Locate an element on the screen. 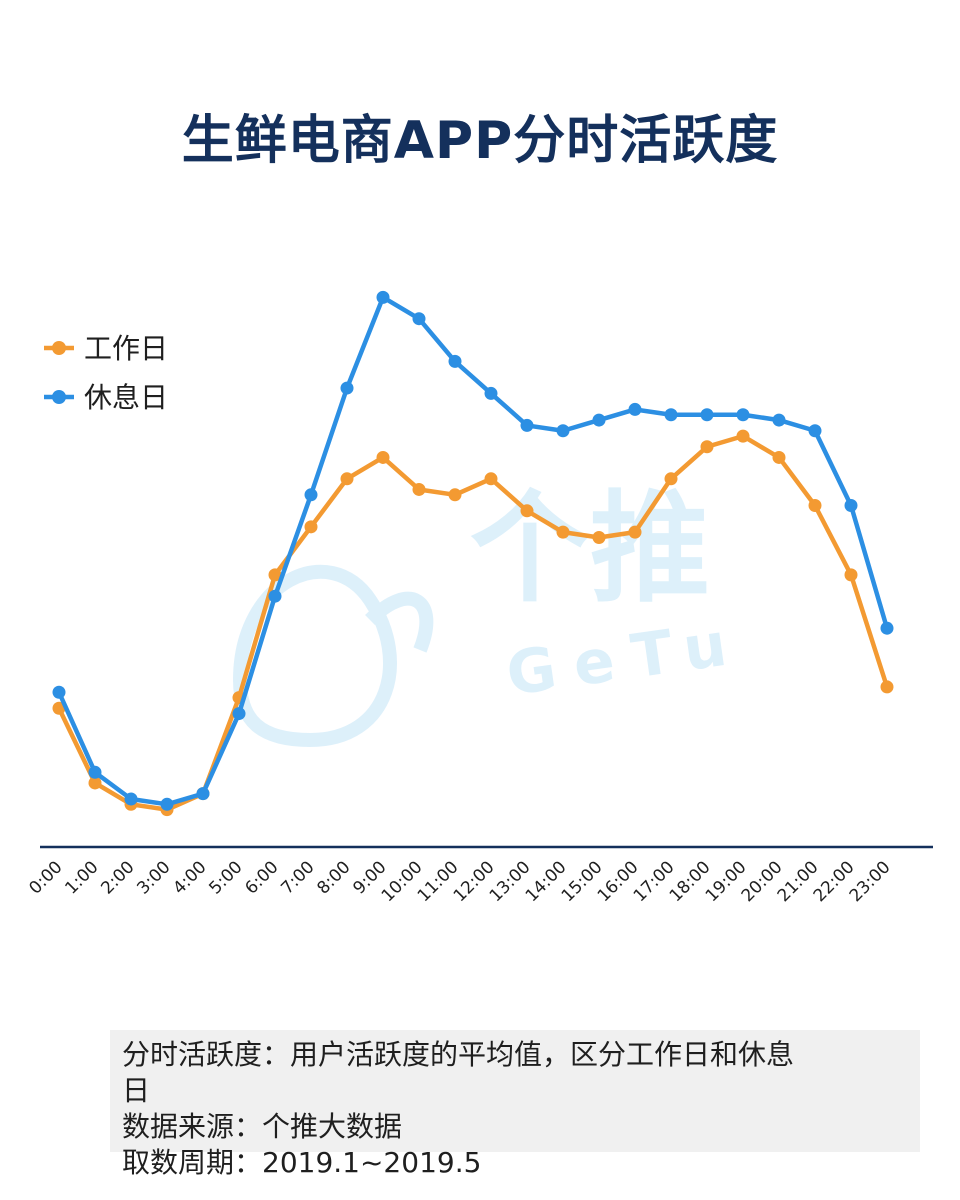 This screenshot has height=1200, width=960. note-box is located at coordinates (515, 1091).